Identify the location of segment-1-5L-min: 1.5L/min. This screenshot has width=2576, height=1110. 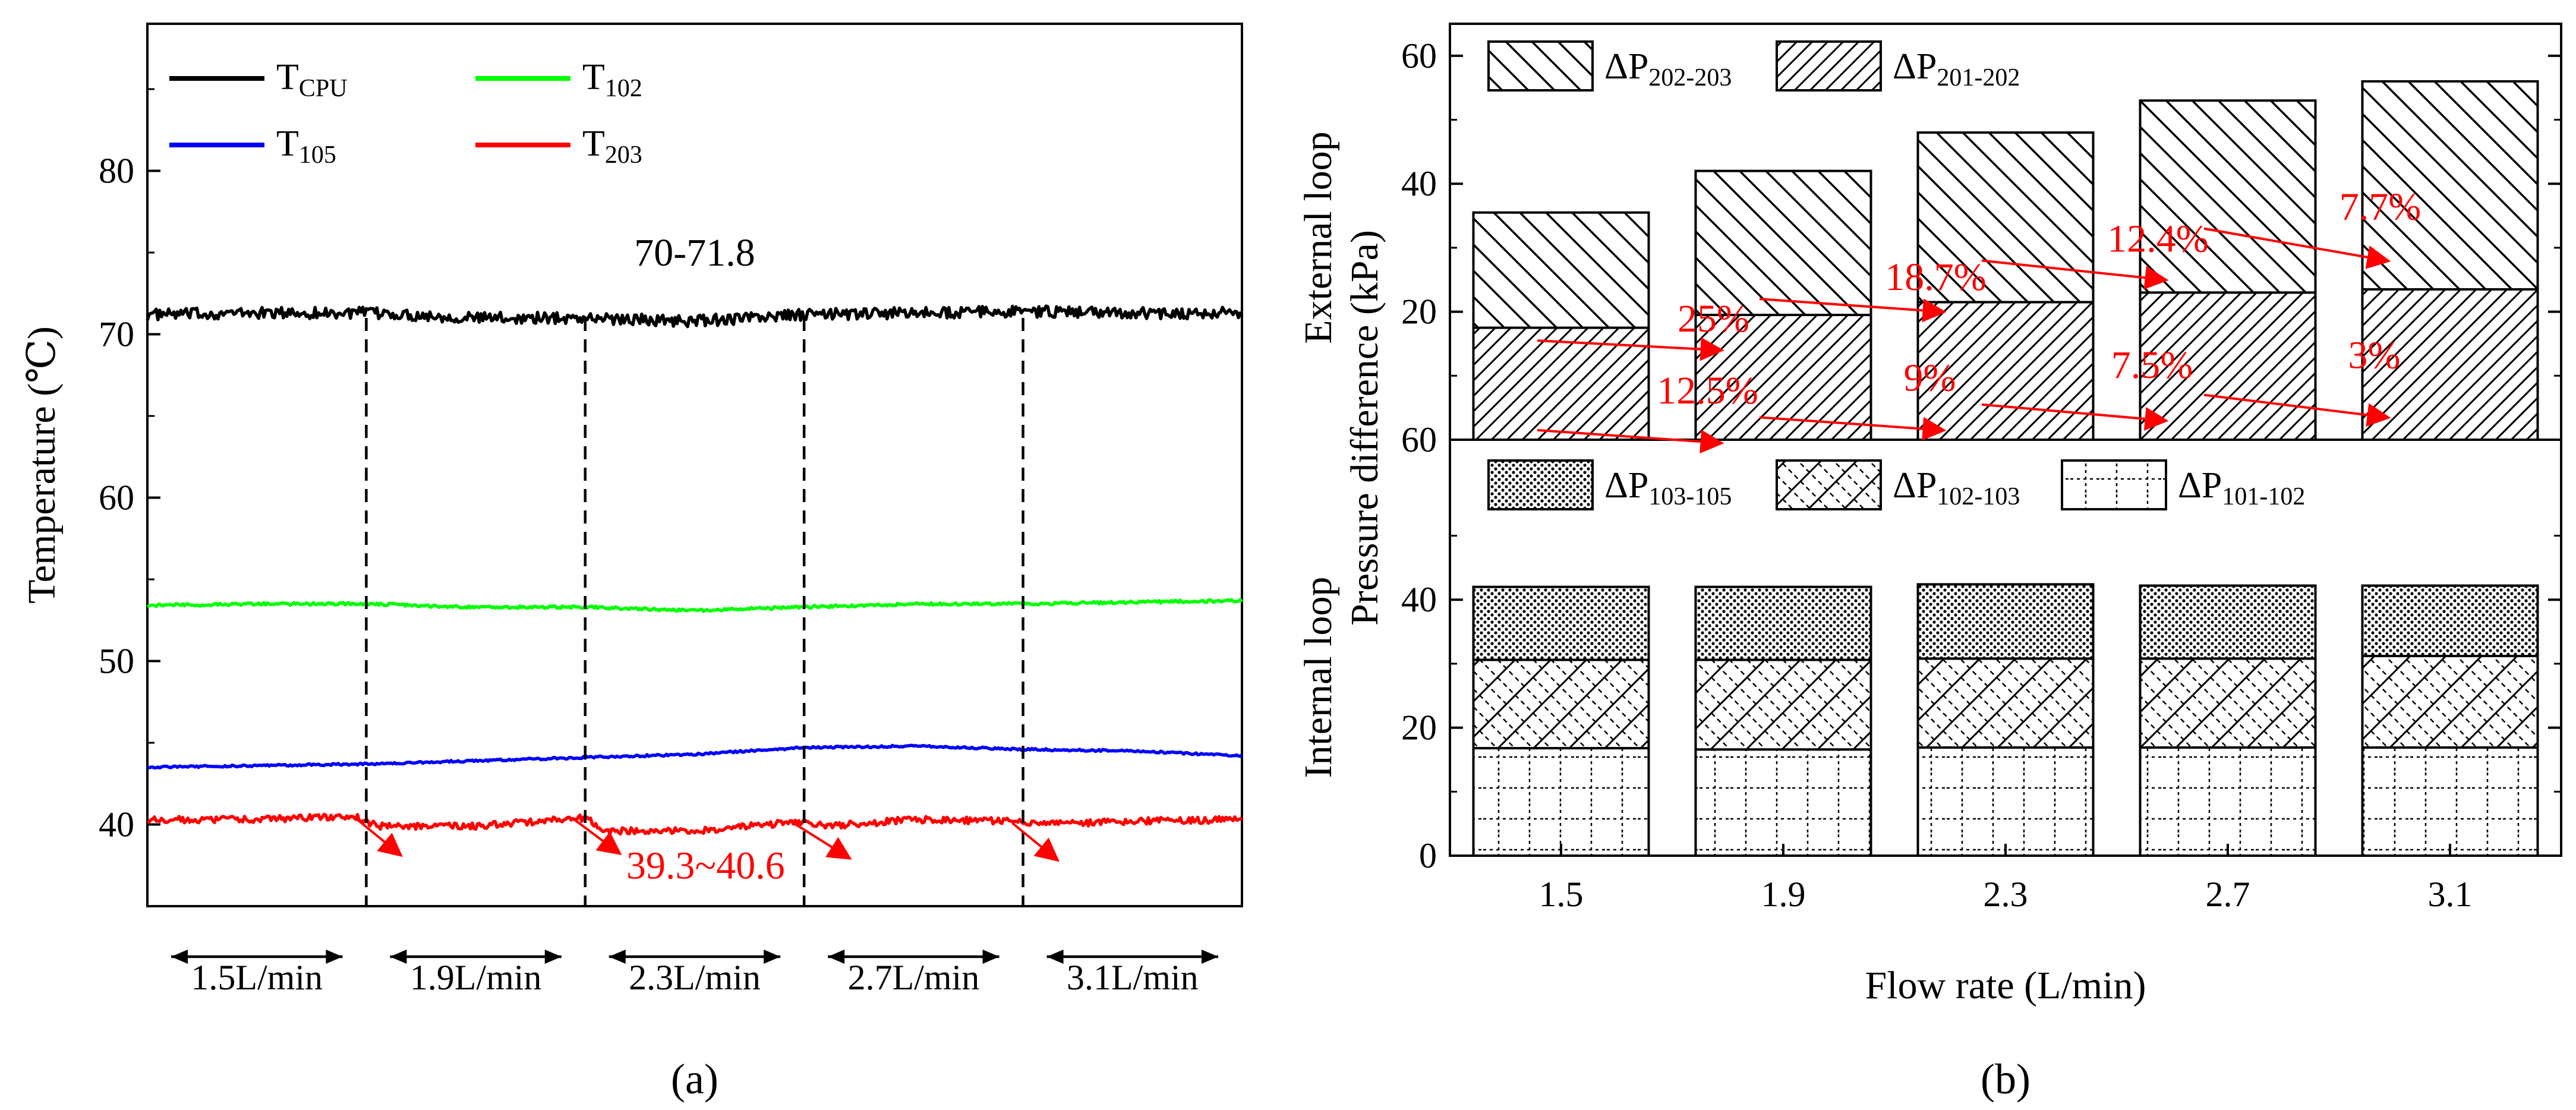
(257, 973).